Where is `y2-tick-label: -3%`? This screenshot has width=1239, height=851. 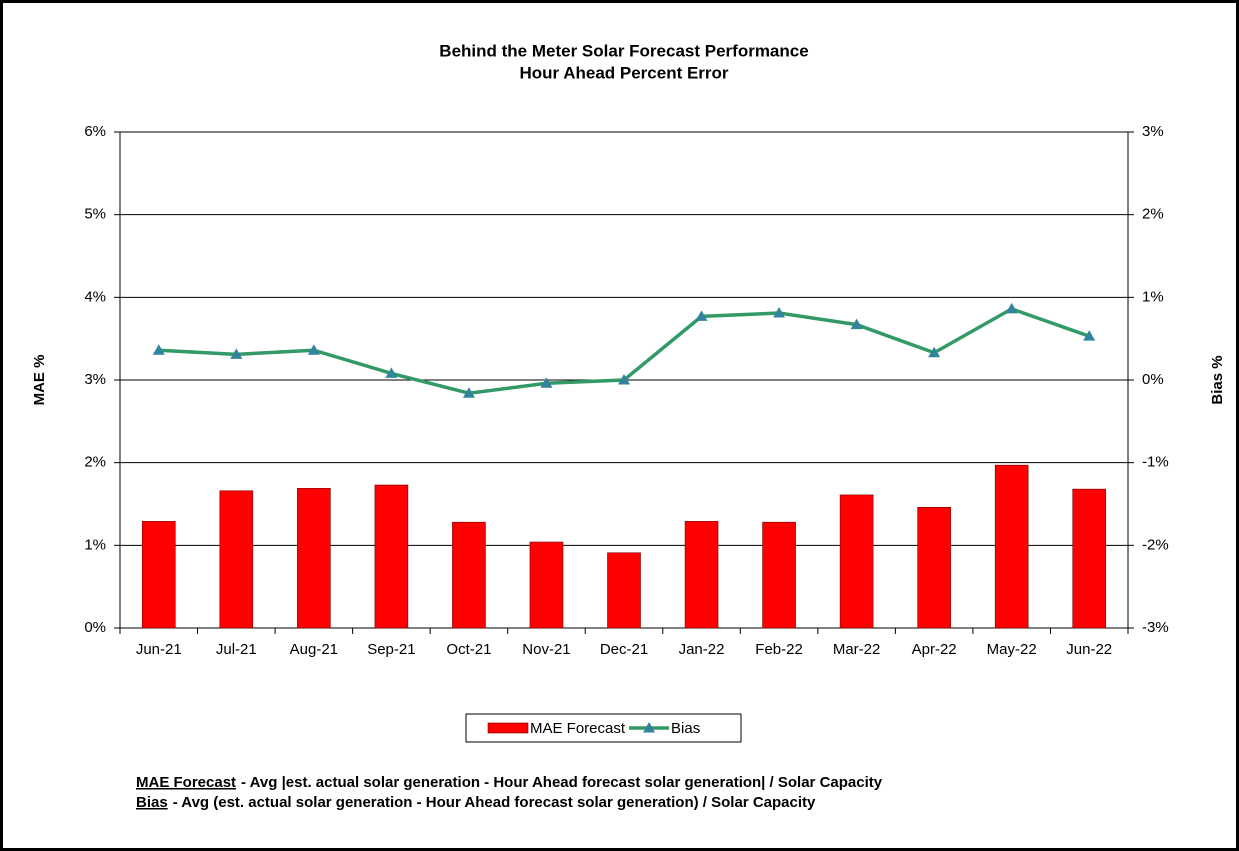
y2-tick-label: -3% is located at coordinates (1155, 627).